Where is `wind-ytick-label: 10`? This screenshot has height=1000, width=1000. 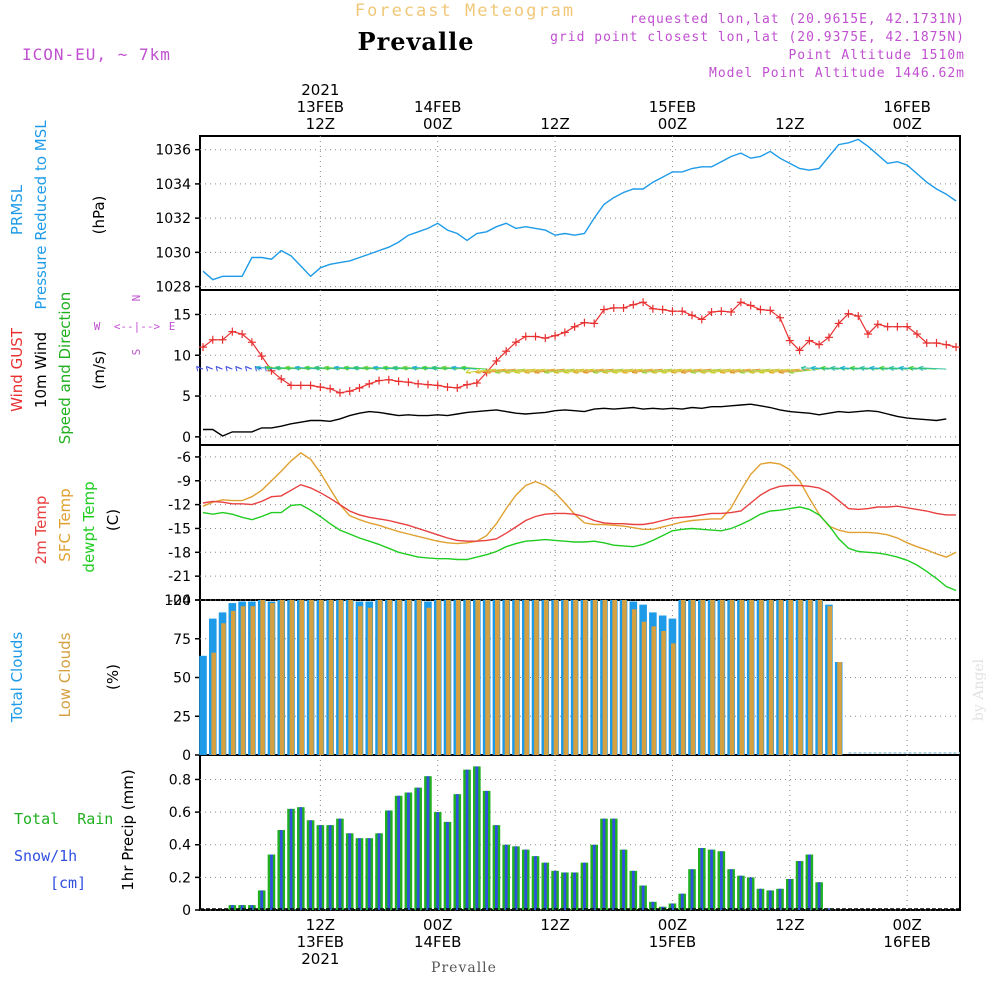
wind-ytick-label: 10 is located at coordinates (182, 356).